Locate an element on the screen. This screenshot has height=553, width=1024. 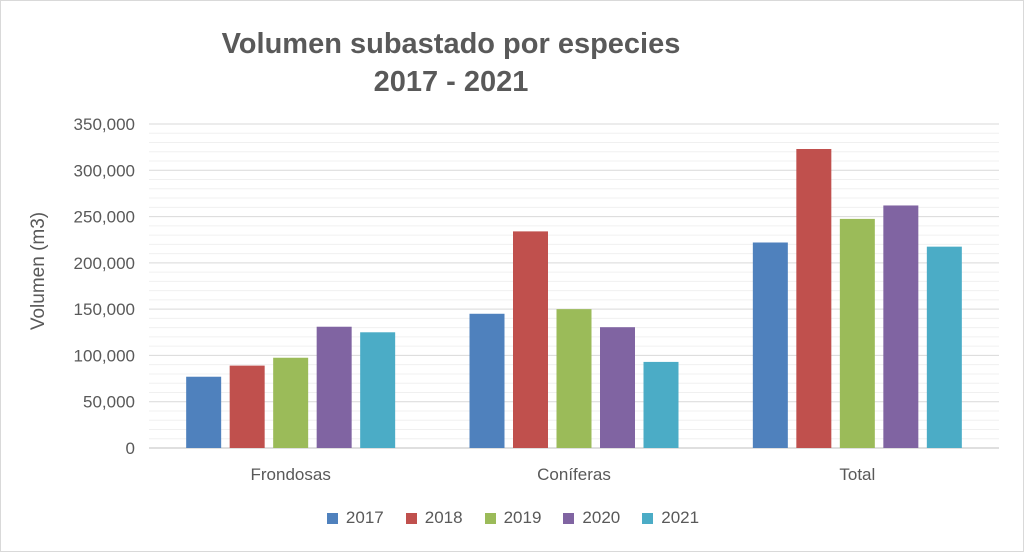
legend-label: 2017 is located at coordinates (364, 517).